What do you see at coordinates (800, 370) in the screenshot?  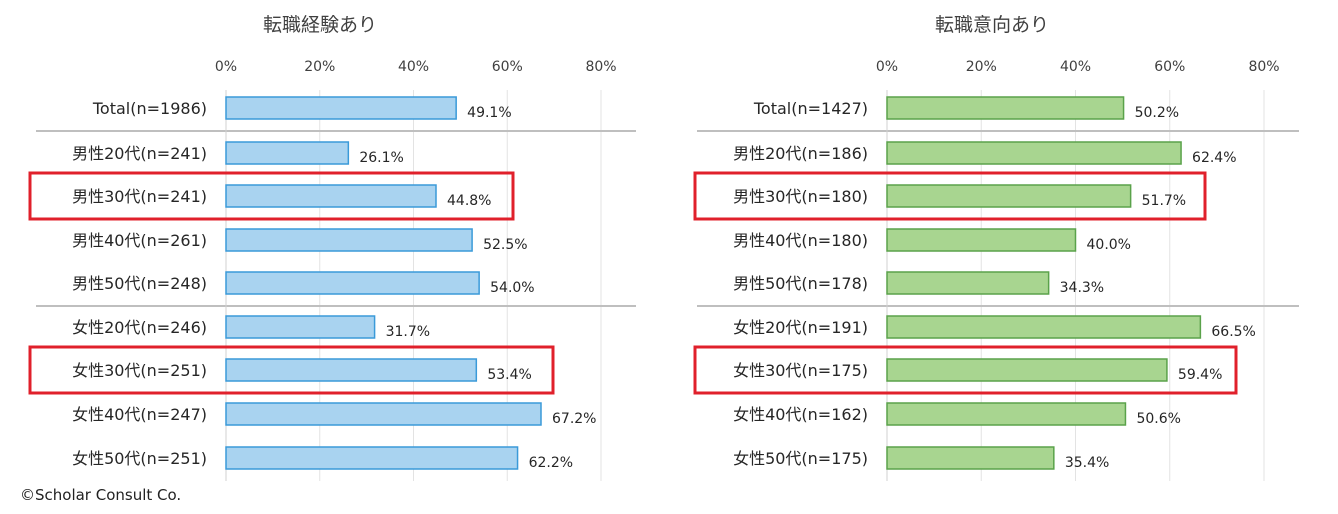 I see `category-label: 女性30代(n=175)` at bounding box center [800, 370].